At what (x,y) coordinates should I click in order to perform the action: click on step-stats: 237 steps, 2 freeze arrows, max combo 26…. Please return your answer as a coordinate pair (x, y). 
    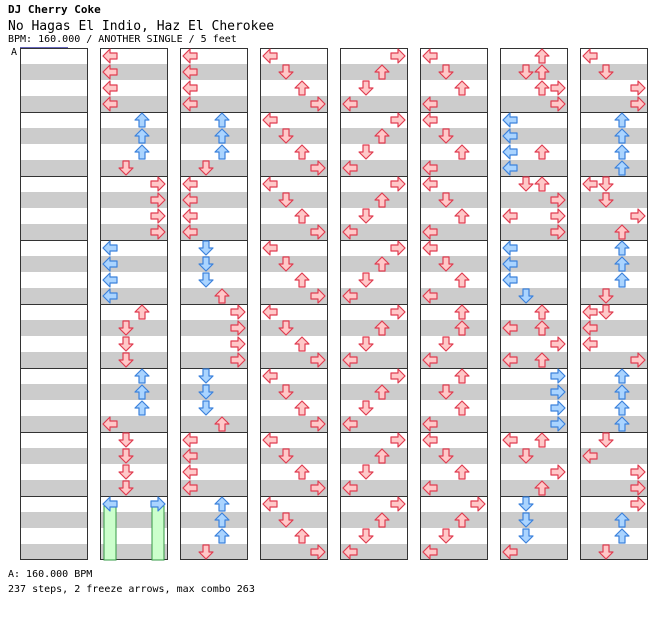
    Looking at the image, I should click on (131, 589).